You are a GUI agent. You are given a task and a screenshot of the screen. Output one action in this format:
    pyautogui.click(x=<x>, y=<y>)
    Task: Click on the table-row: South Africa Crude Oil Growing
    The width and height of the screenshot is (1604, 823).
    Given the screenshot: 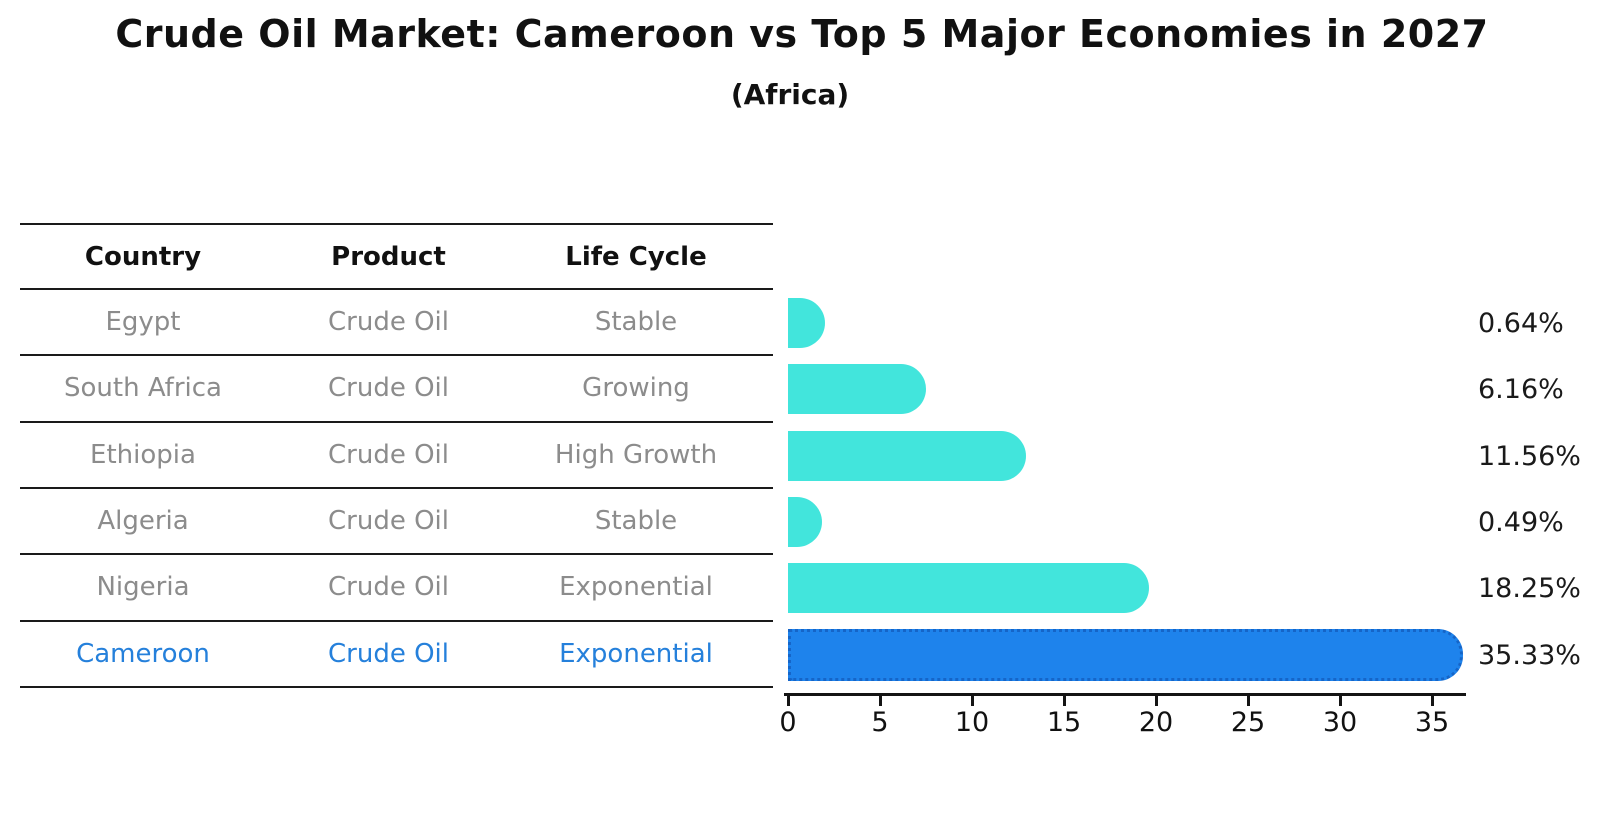 What is the action you would take?
    pyautogui.click(x=396, y=389)
    